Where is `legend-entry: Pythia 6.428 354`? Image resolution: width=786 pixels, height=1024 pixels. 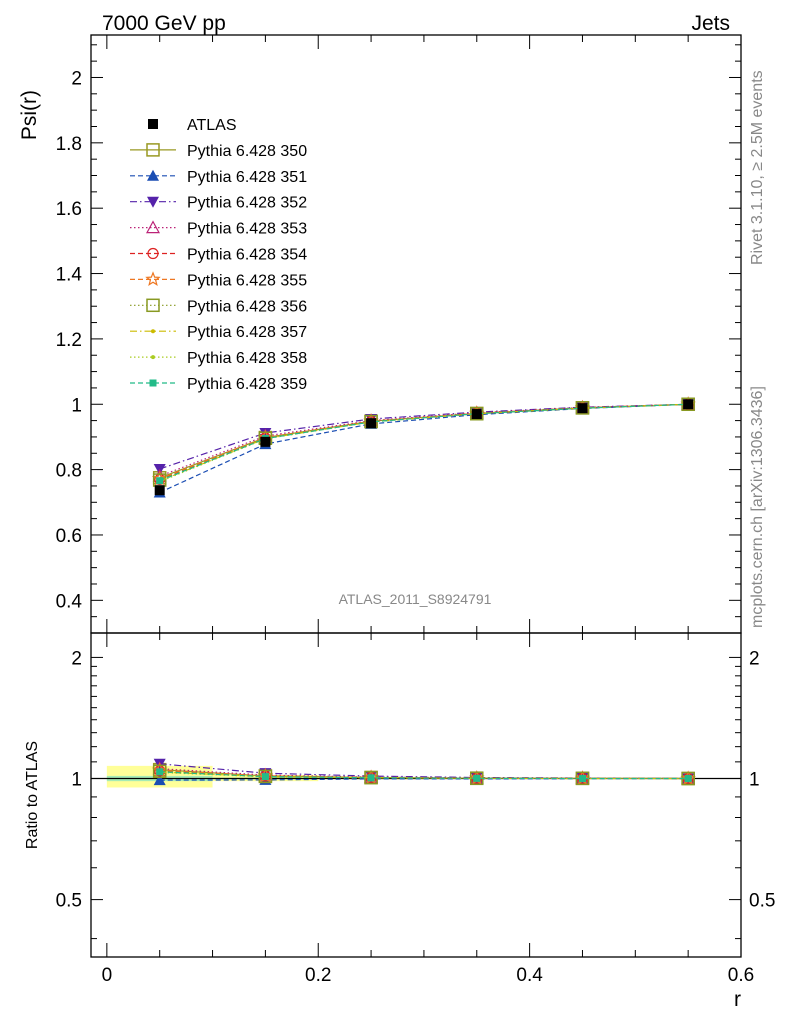
legend-entry: Pythia 6.428 354 is located at coordinates (218, 255).